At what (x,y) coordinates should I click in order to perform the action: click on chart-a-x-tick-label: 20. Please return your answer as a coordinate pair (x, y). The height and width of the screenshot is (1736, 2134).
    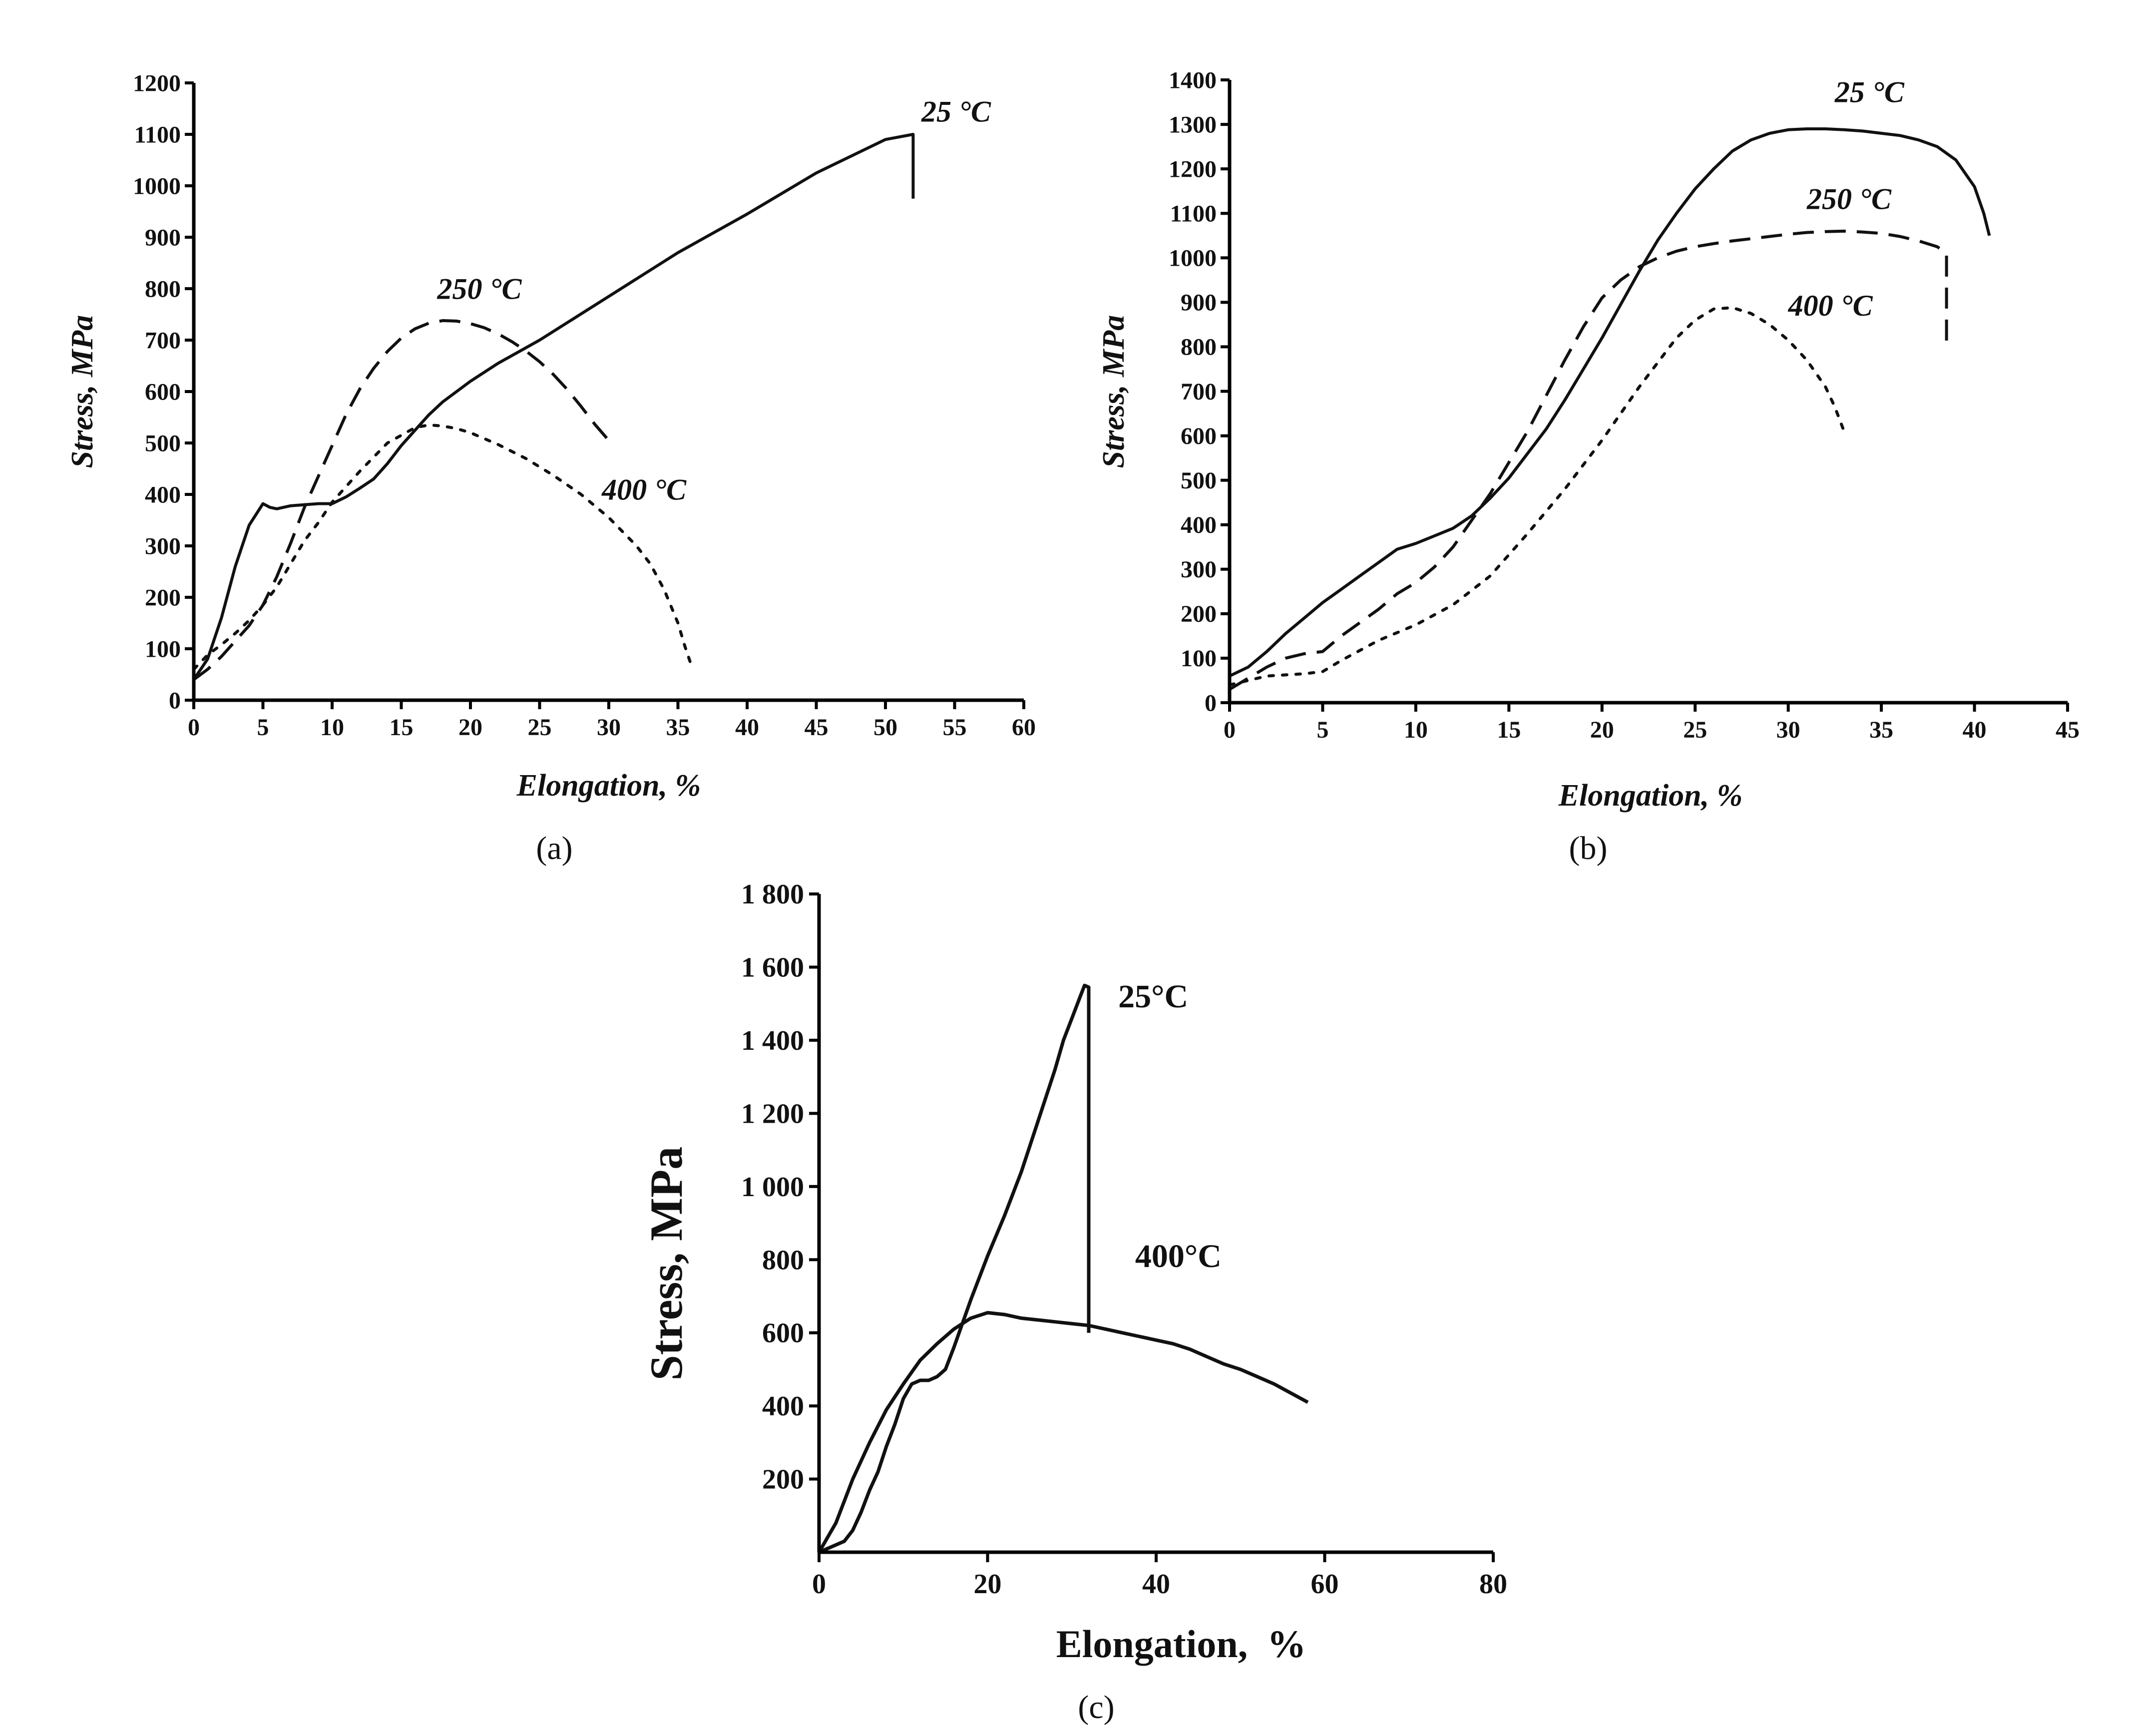
    Looking at the image, I should click on (470, 727).